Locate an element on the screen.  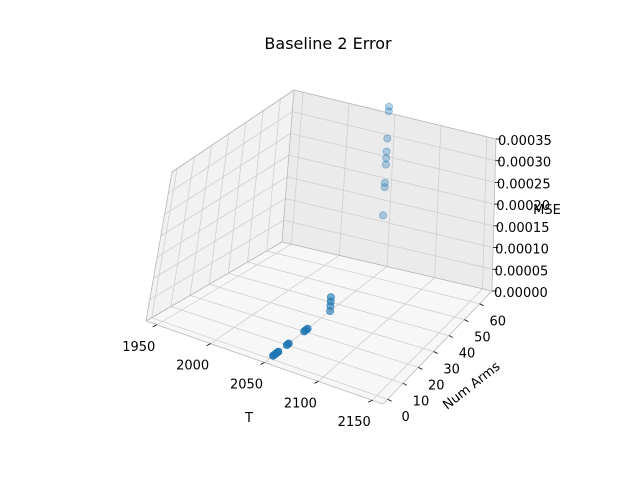
x-tick-label-0: 1950 is located at coordinates (138, 347).